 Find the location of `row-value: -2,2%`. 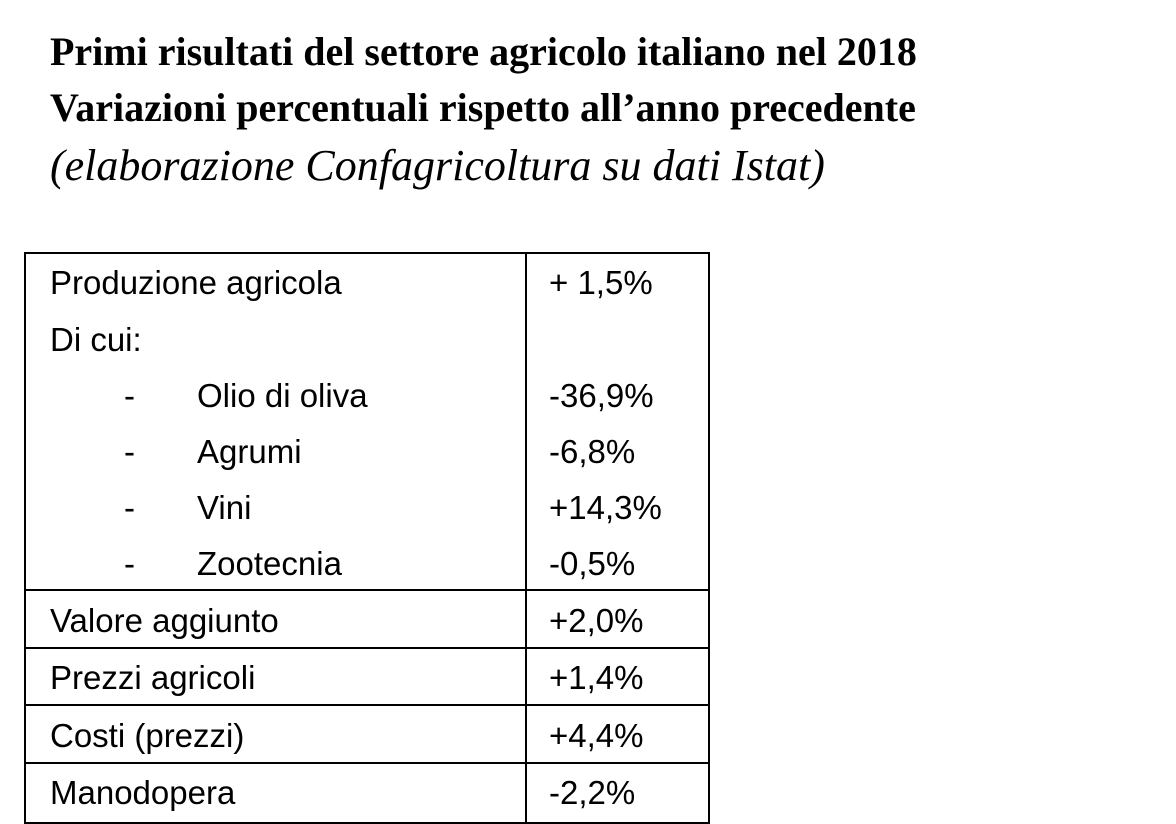

row-value: -2,2% is located at coordinates (592, 792).